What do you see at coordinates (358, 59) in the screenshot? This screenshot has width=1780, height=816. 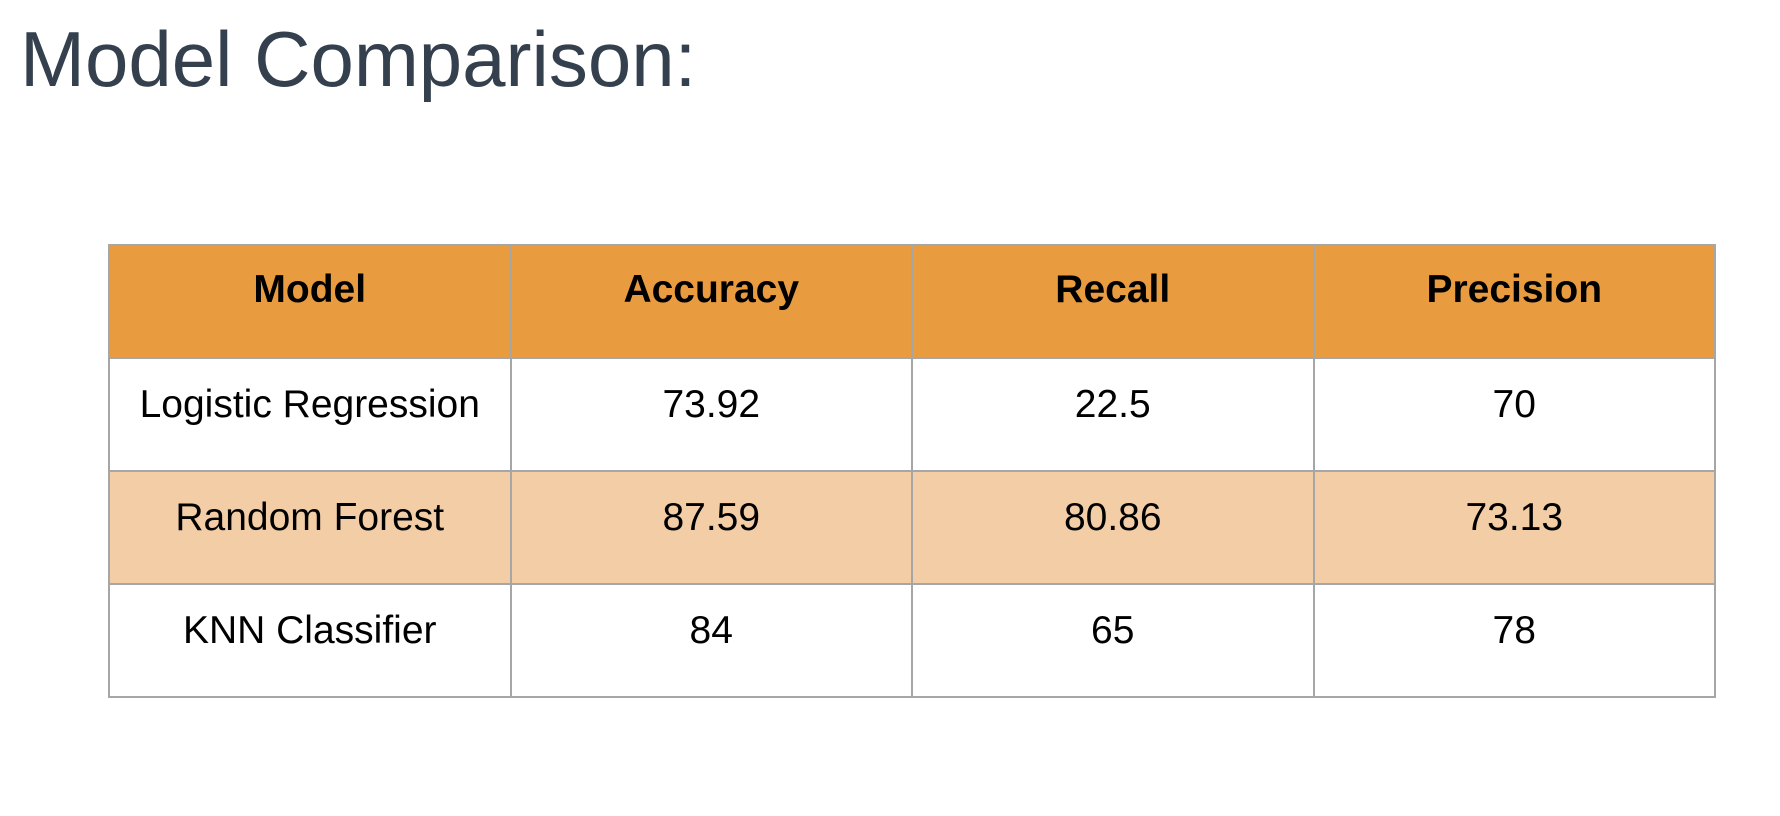 I see `page-title: Model Comparison:` at bounding box center [358, 59].